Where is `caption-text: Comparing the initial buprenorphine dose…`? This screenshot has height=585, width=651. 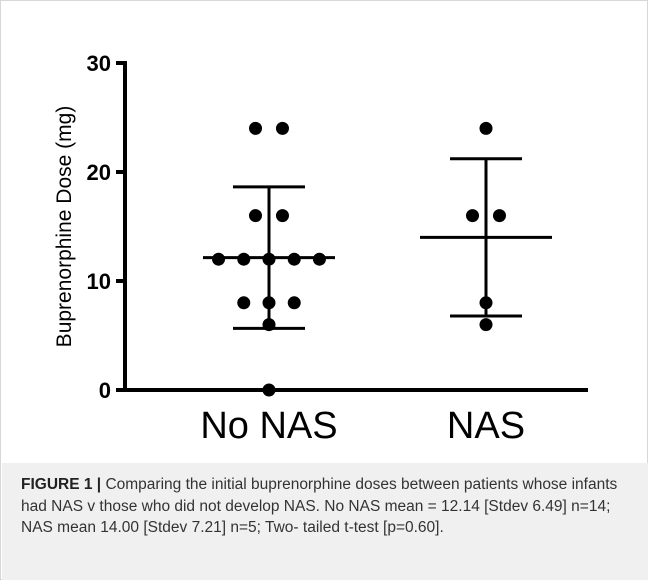
caption-text: Comparing the initial buprenorphine dose… is located at coordinates (319, 506).